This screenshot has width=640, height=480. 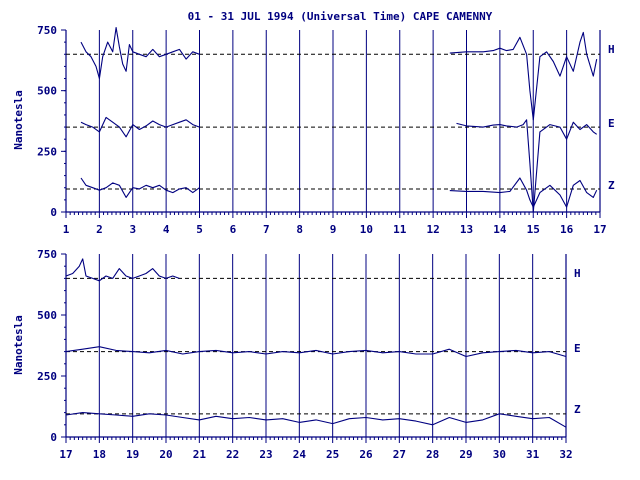 What do you see at coordinates (366, 229) in the screenshot?
I see `x-tick-label: 10` at bounding box center [366, 229].